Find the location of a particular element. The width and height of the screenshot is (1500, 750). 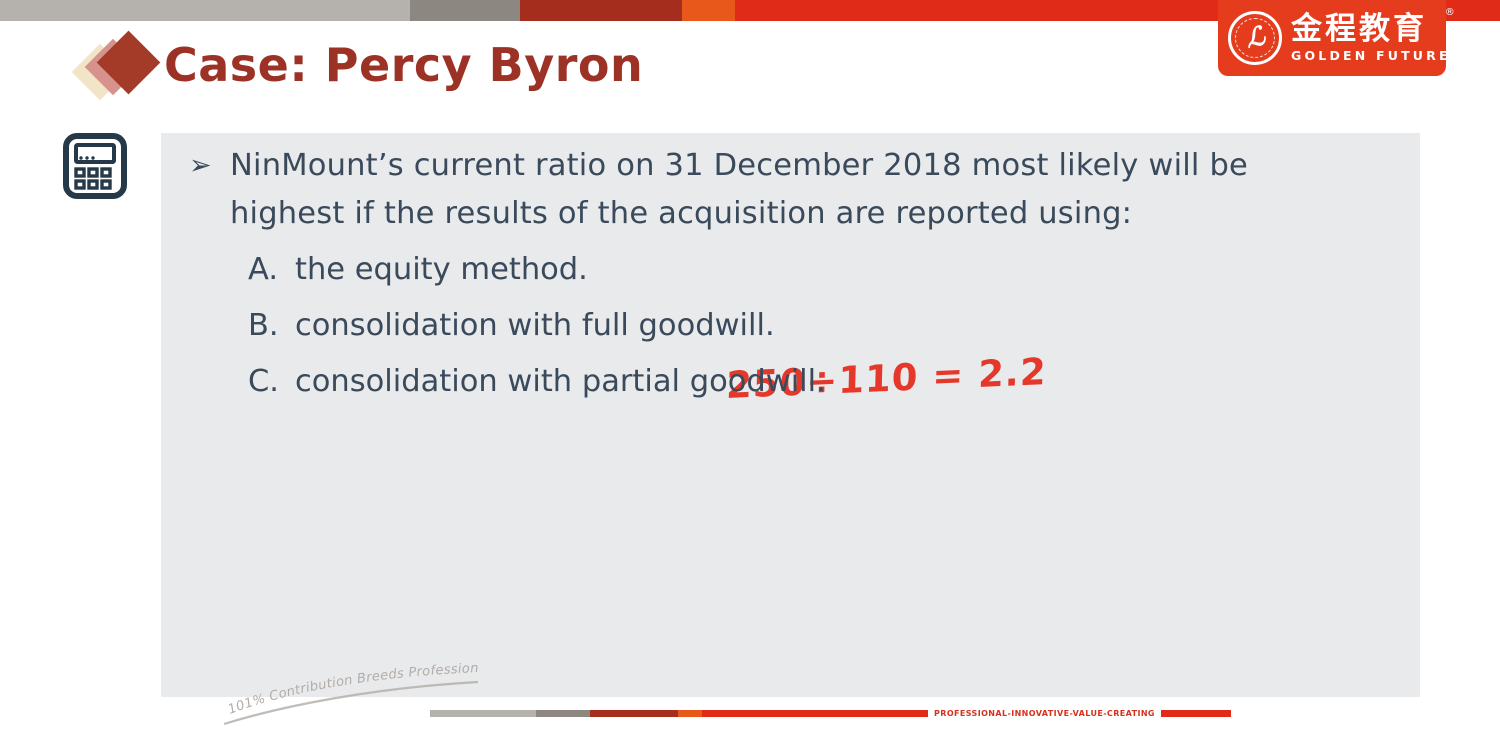

top-bar-segment-light-gray is located at coordinates (205, 10).